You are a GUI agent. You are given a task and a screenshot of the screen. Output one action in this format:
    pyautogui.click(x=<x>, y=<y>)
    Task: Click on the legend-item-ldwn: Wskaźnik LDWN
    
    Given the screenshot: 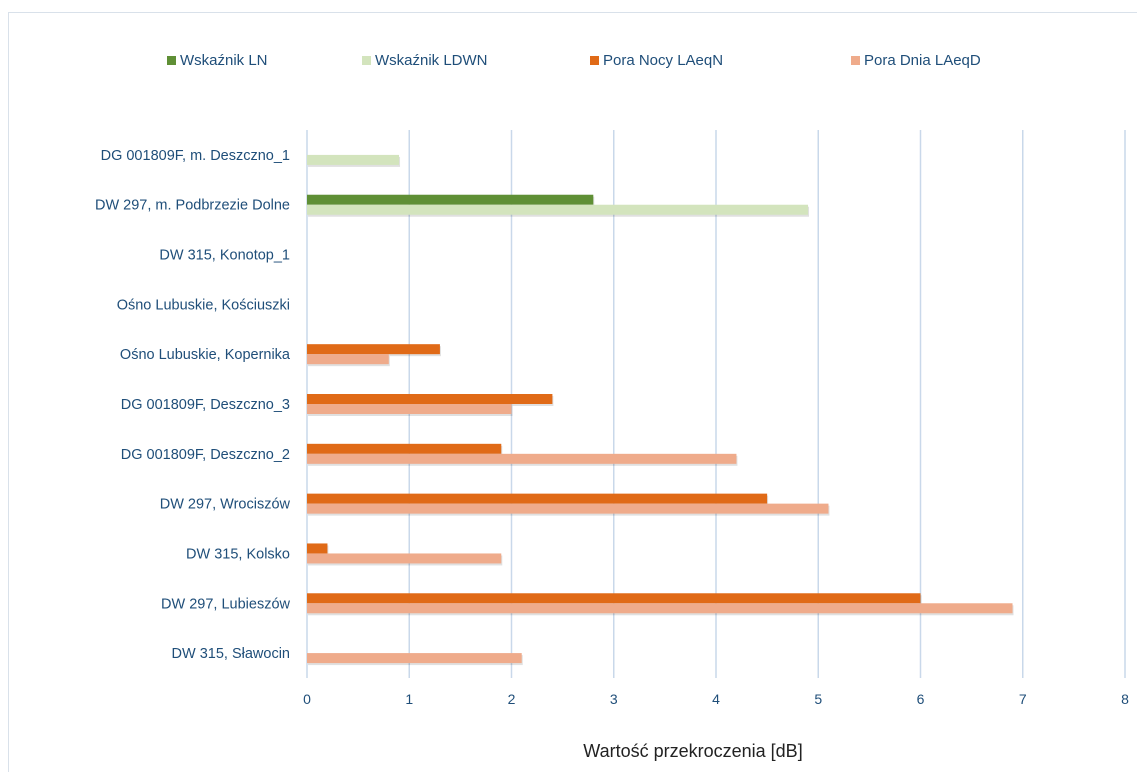 What is the action you would take?
    pyautogui.click(x=425, y=60)
    